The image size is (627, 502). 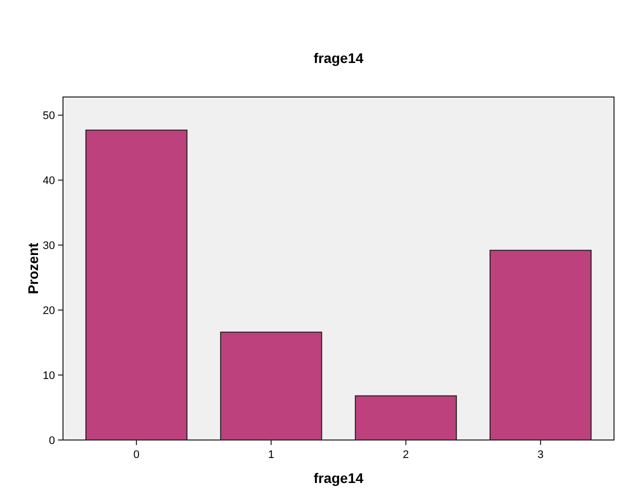 I want to click on y-tick-label: 10, so click(x=48, y=376).